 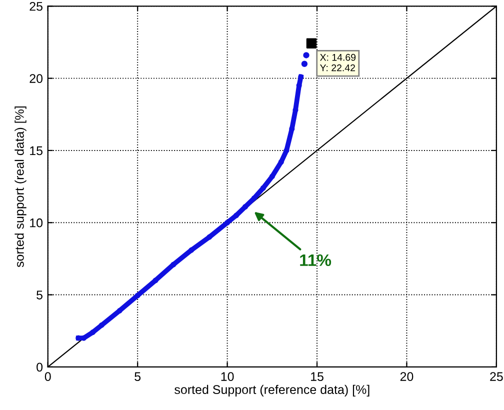 I want to click on x-tick-label: 0, so click(x=47, y=376).